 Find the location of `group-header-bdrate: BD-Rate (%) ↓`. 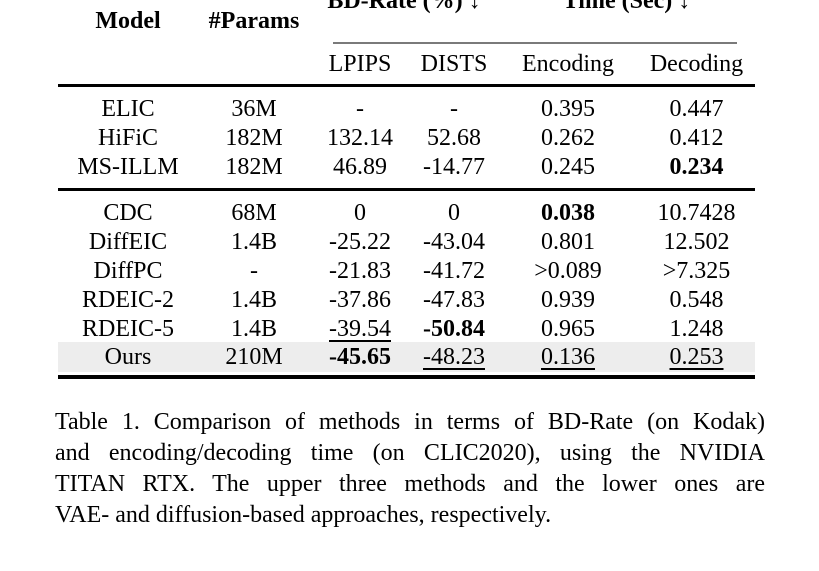

group-header-bdrate: BD-Rate (%) ↓ is located at coordinates (404, 7).